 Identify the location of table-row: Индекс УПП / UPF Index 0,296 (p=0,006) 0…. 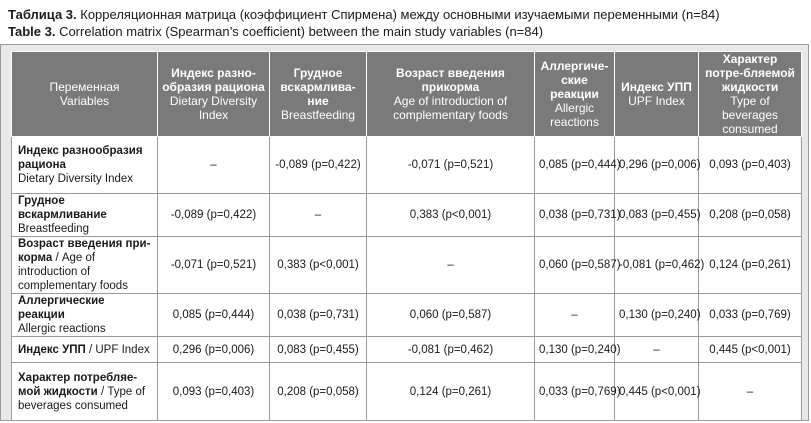
(406, 349).